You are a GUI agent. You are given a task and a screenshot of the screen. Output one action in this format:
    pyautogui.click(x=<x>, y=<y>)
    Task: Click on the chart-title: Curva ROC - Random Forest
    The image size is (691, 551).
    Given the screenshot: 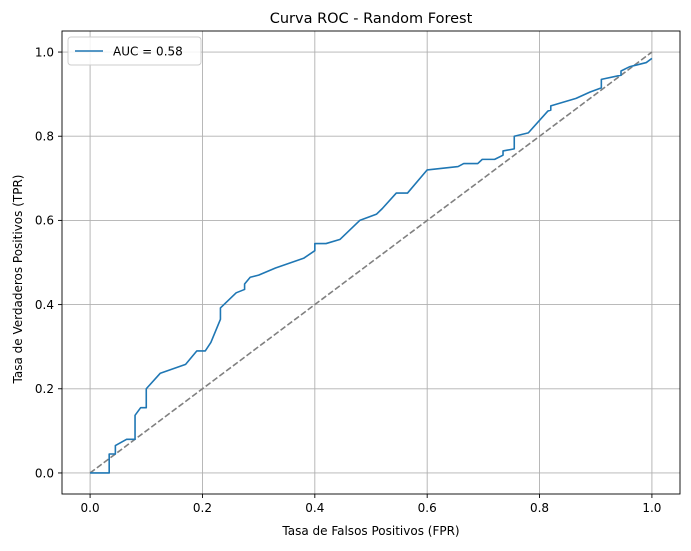 What is the action you would take?
    pyautogui.click(x=371, y=19)
    